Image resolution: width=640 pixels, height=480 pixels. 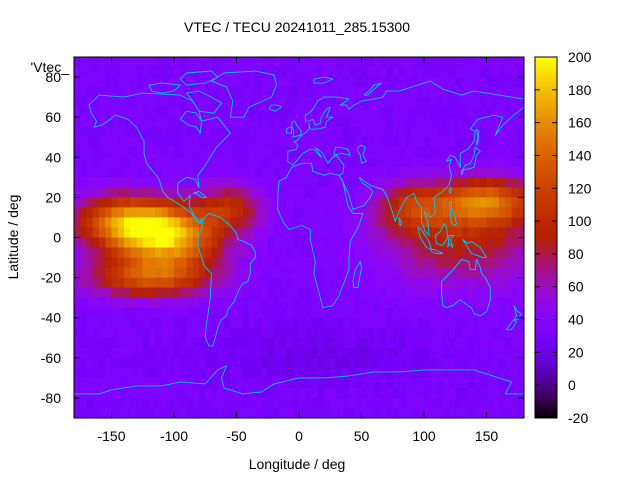 What do you see at coordinates (296, 129) in the screenshot?
I see `uk-coast` at bounding box center [296, 129].